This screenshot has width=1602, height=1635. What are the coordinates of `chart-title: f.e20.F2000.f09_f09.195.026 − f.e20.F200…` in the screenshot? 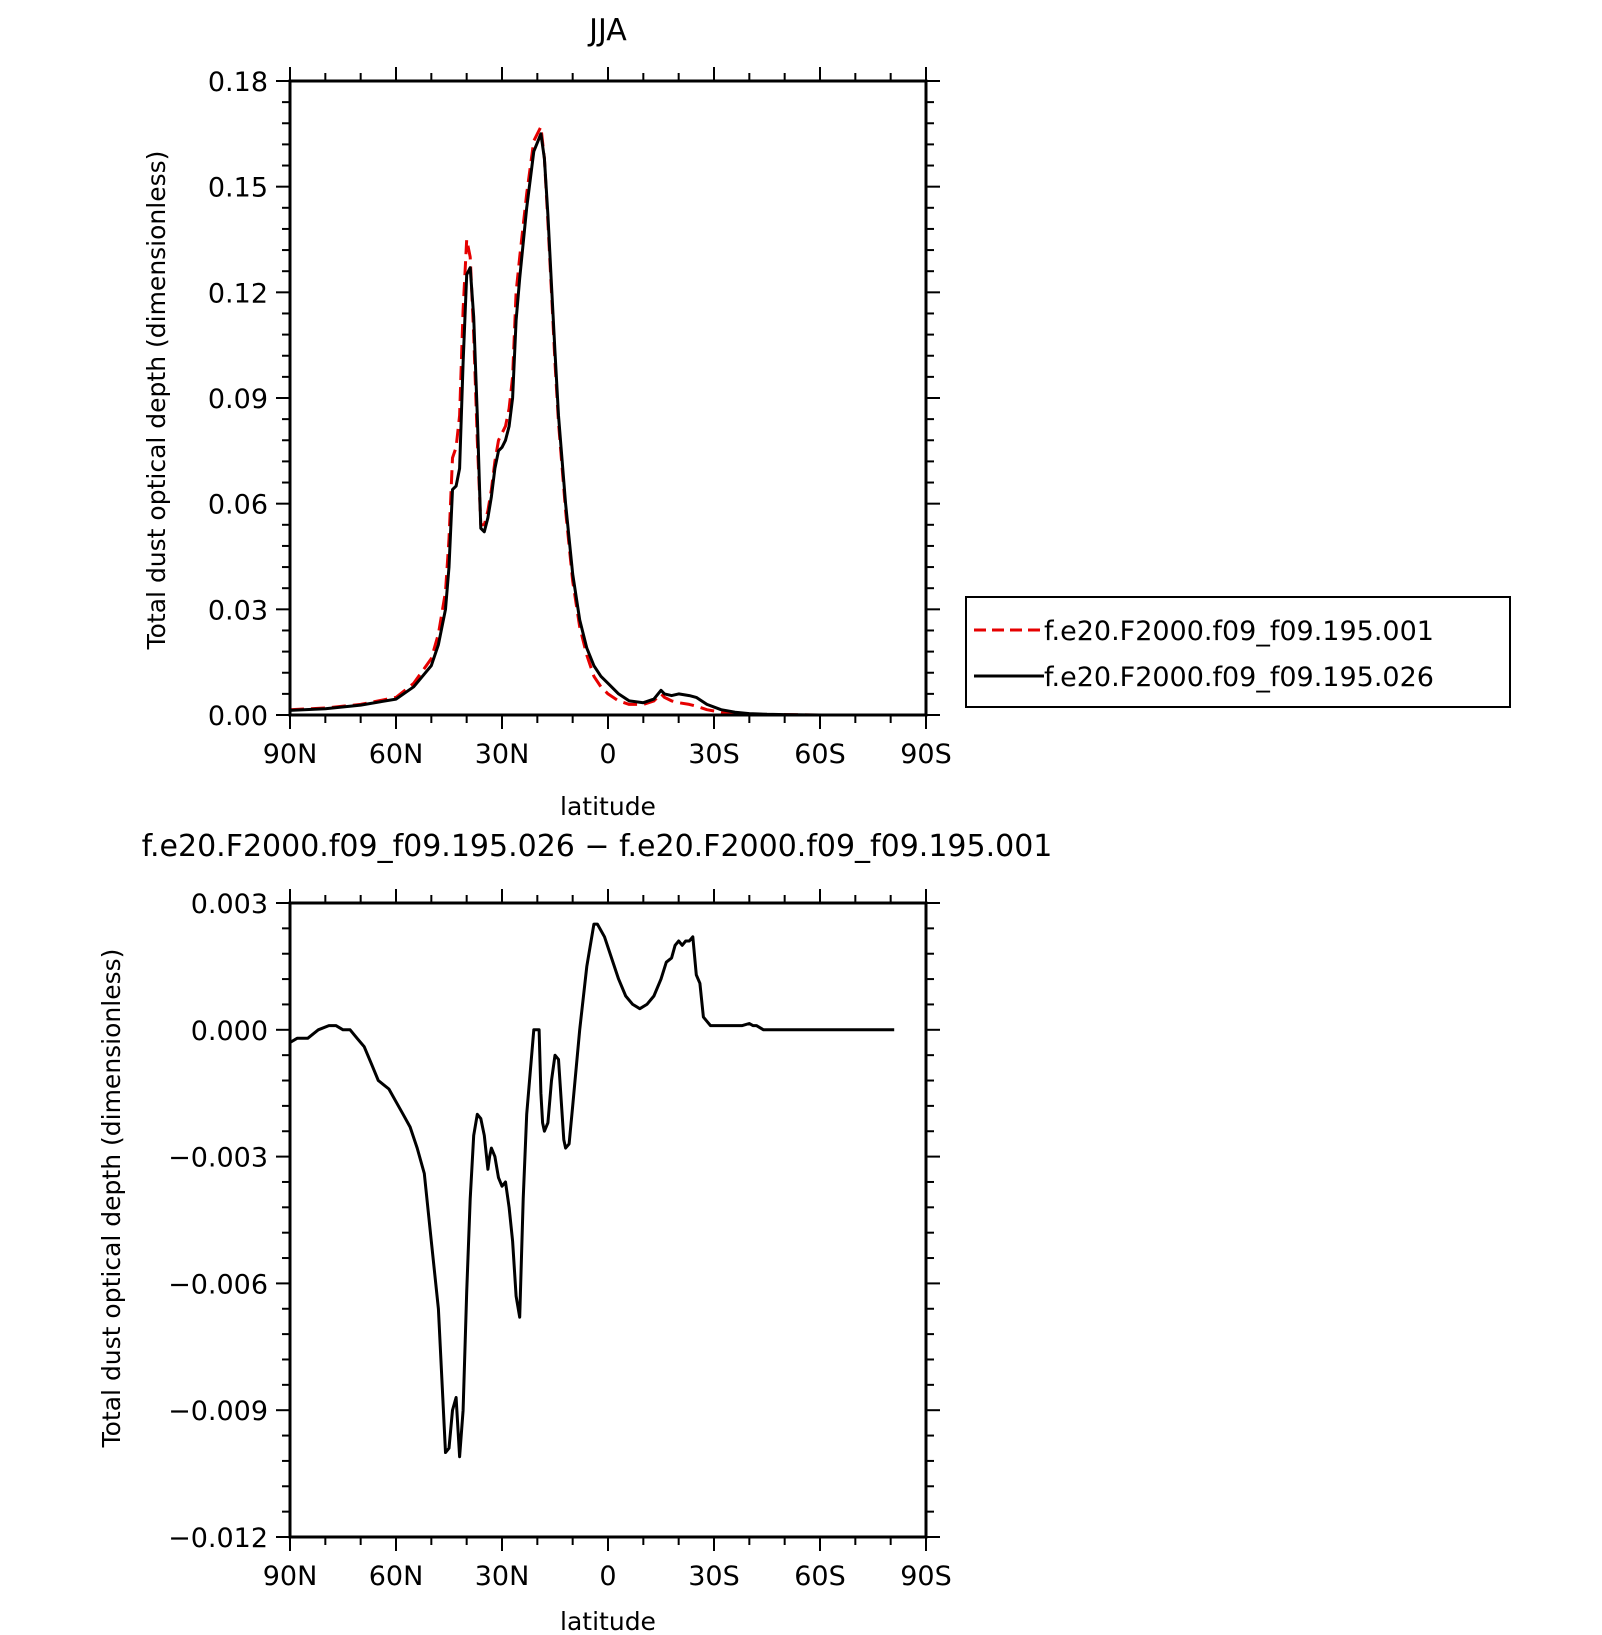 It's located at (597, 846).